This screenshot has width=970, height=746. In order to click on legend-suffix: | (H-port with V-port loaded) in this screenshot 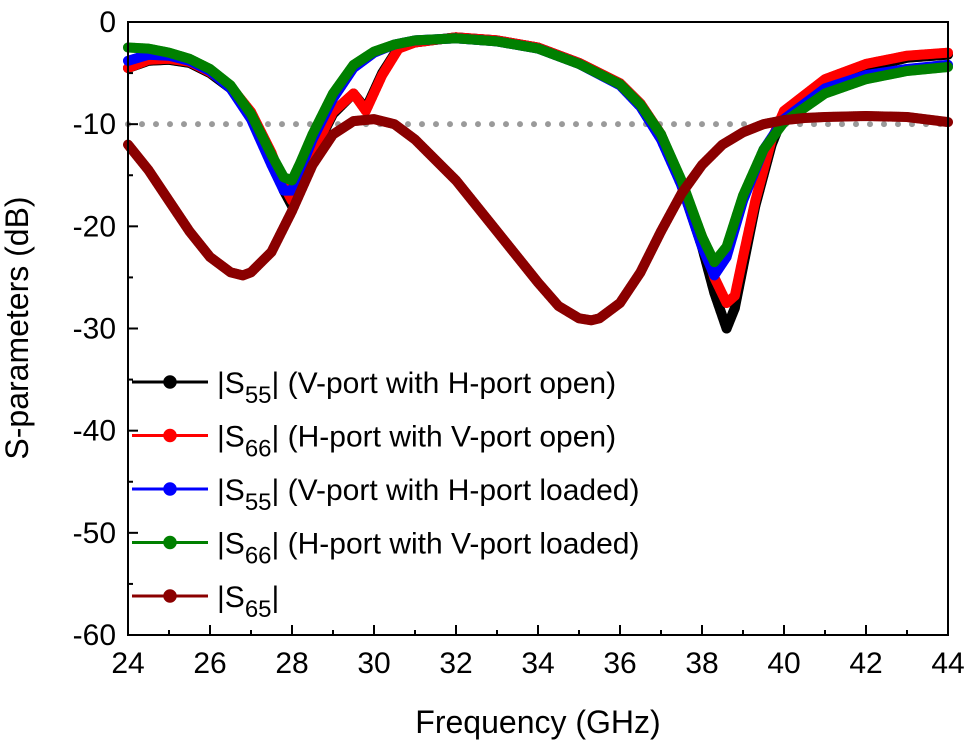, I will do `click(456, 544)`.